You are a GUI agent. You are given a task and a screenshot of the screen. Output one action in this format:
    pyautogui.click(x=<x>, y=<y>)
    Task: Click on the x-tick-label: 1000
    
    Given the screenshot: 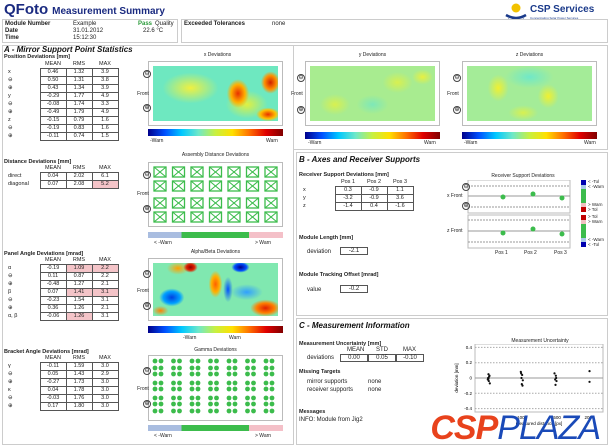 What is the action you would take?
    pyautogui.click(x=522, y=417)
    